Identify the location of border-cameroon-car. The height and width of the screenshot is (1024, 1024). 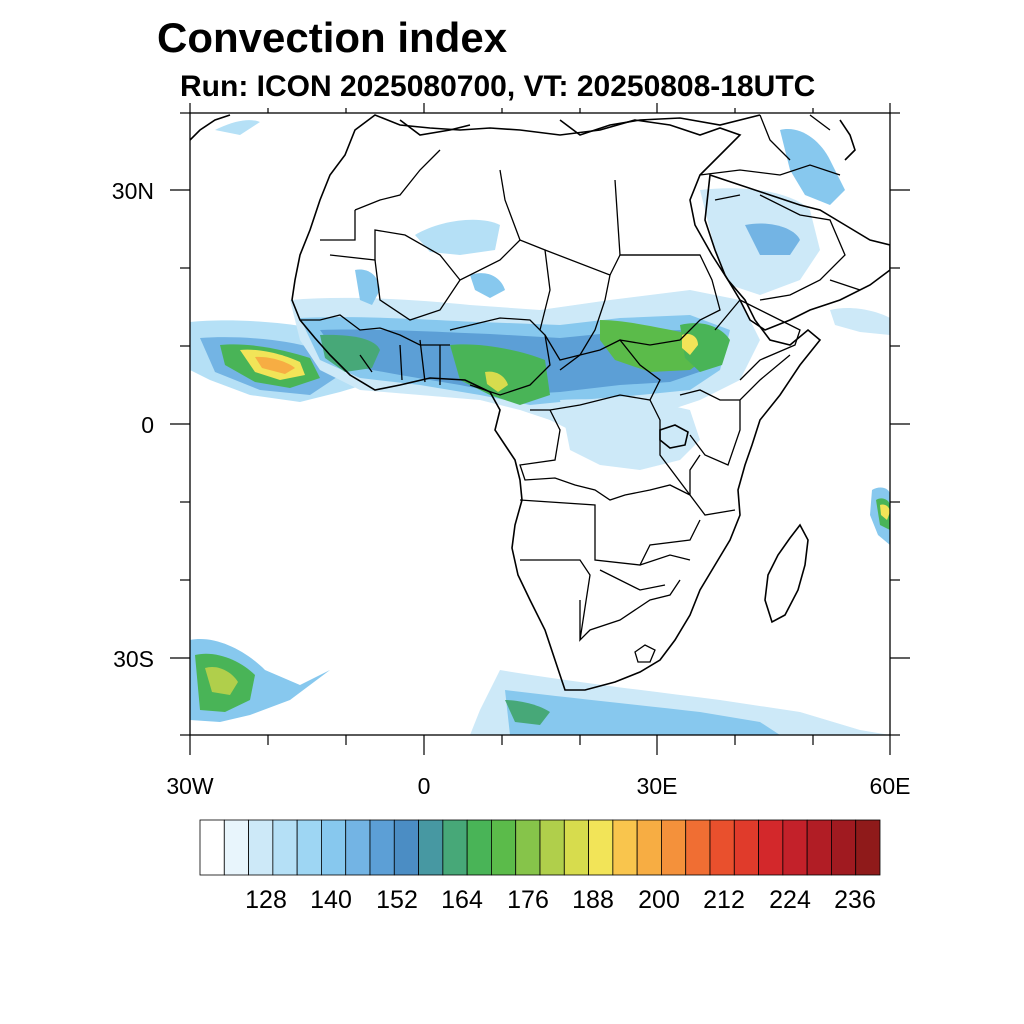
(595, 372).